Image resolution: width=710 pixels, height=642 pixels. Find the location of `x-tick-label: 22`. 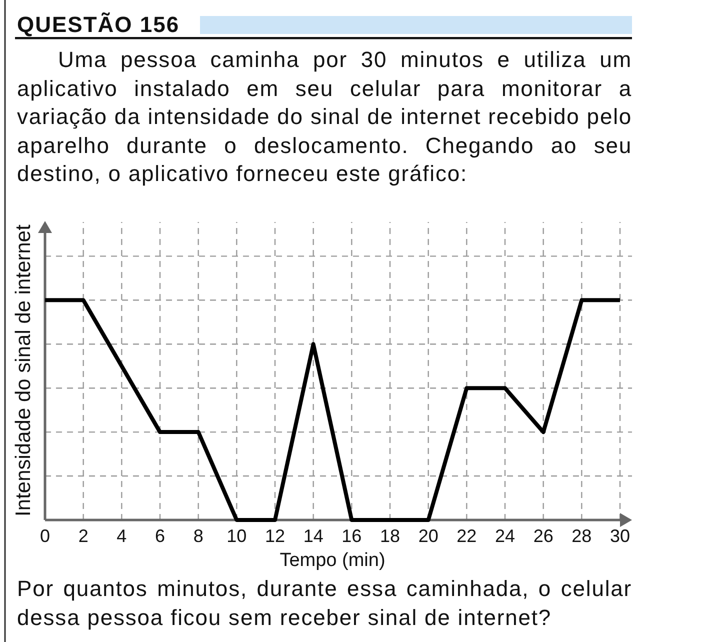

x-tick-label: 22 is located at coordinates (466, 536).